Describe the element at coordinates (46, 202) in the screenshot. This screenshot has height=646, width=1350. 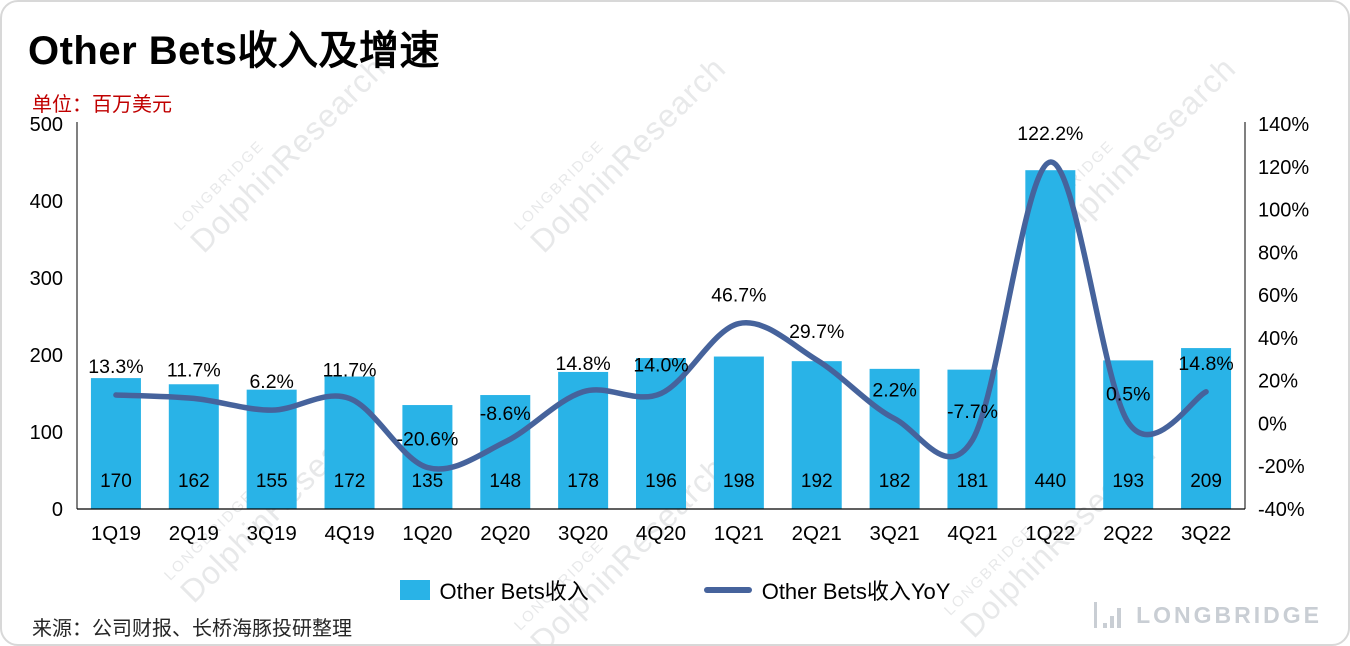
I see `left-axis-tick-label: 400` at that location.